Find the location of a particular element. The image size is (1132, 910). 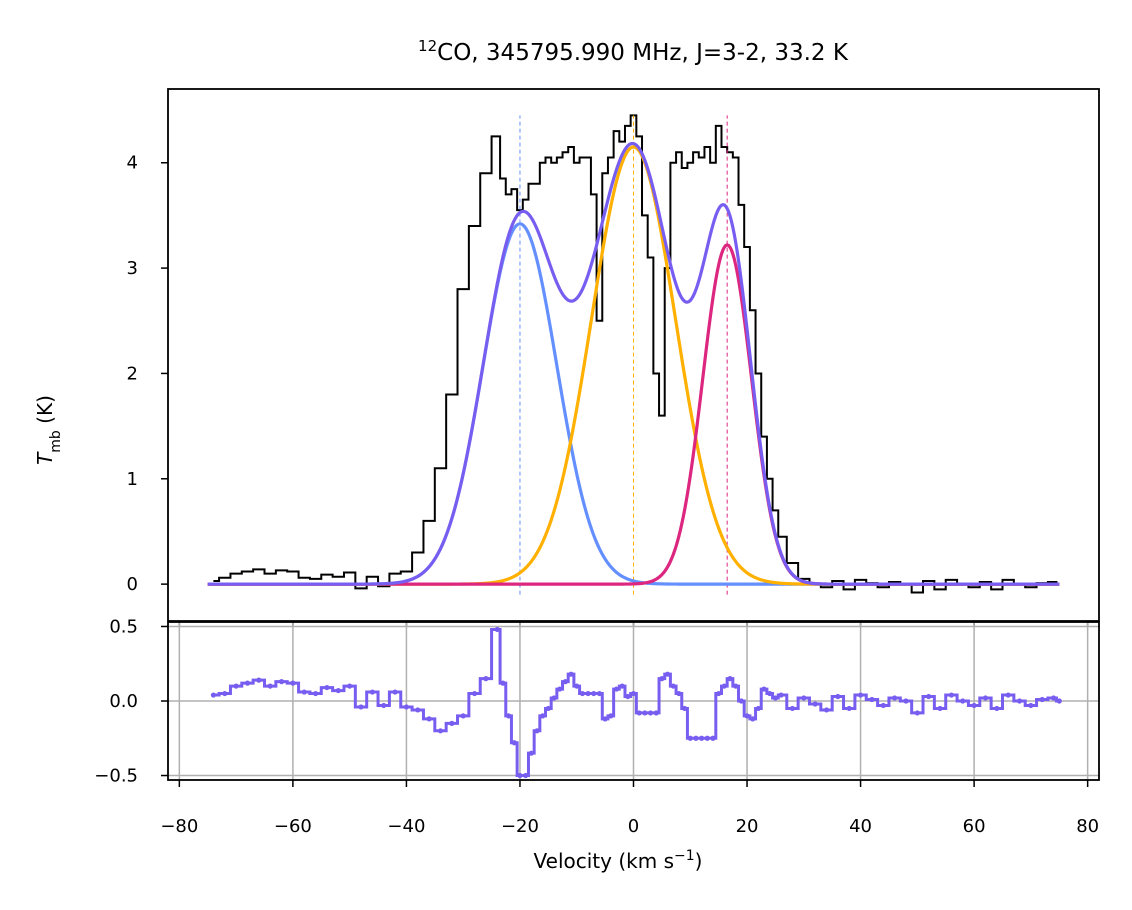

ylabel-subscript: mb is located at coordinates (56, 441).